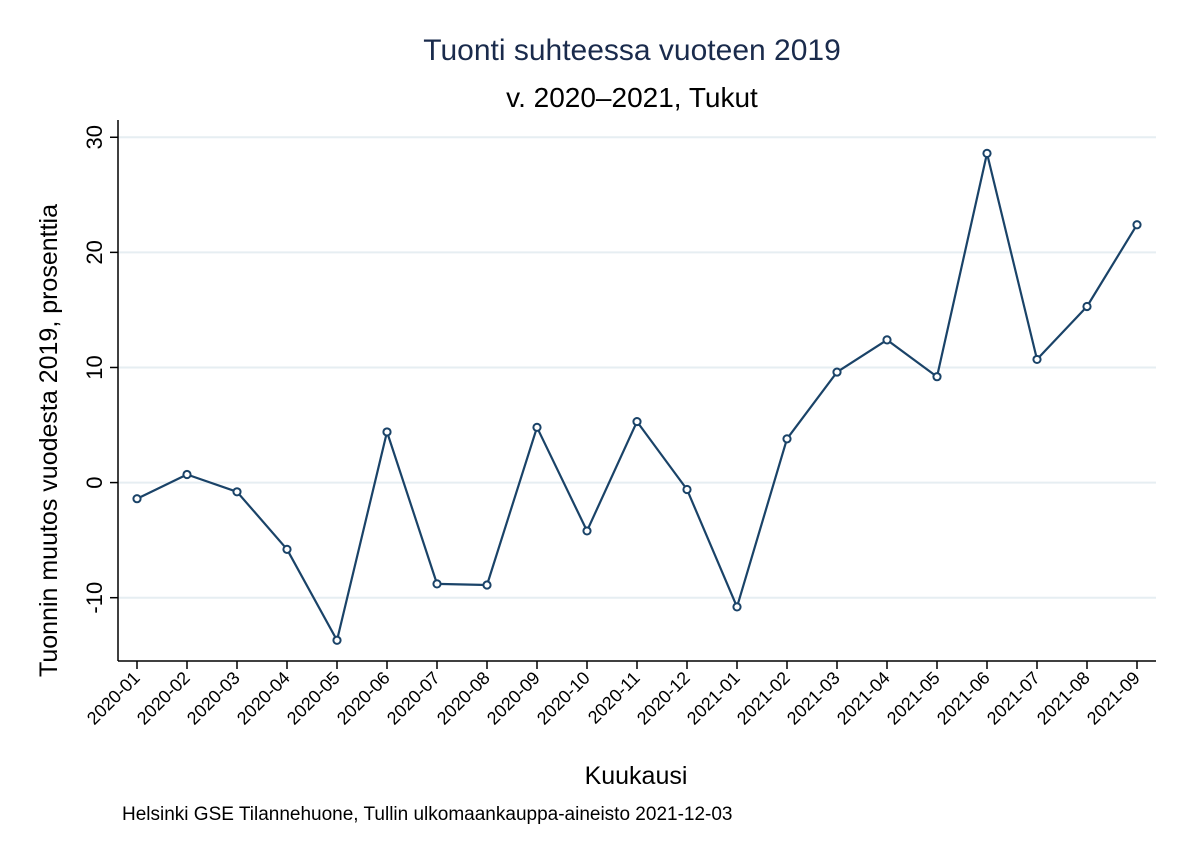  What do you see at coordinates (913, 698) in the screenshot?
I see `x-tick-label: 2021-05` at bounding box center [913, 698].